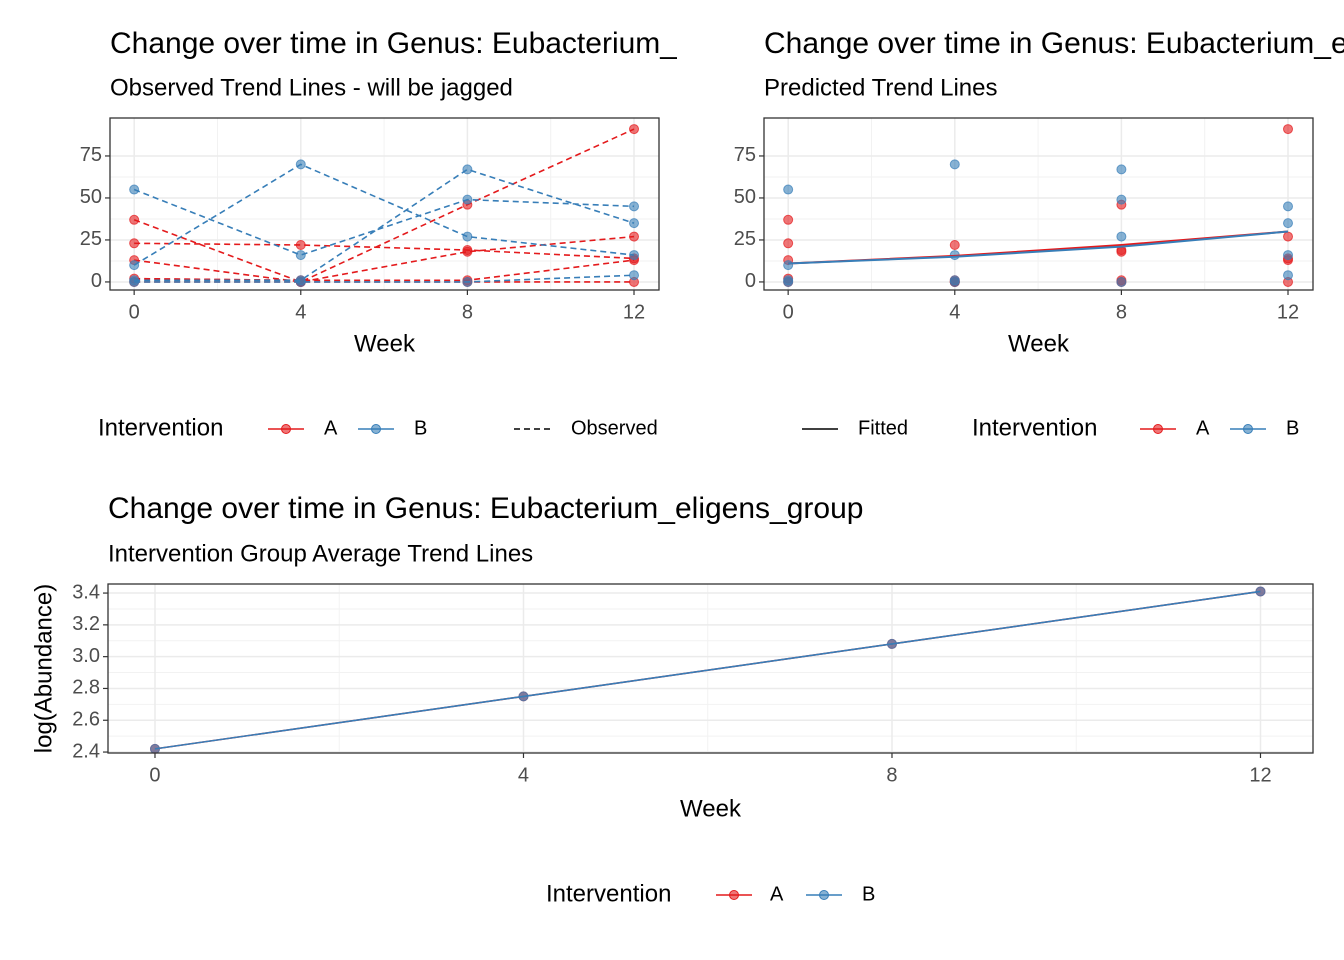 The height and width of the screenshot is (960, 1344). Describe the element at coordinates (1038, 247) in the screenshot. I see `fitted-line` at that location.